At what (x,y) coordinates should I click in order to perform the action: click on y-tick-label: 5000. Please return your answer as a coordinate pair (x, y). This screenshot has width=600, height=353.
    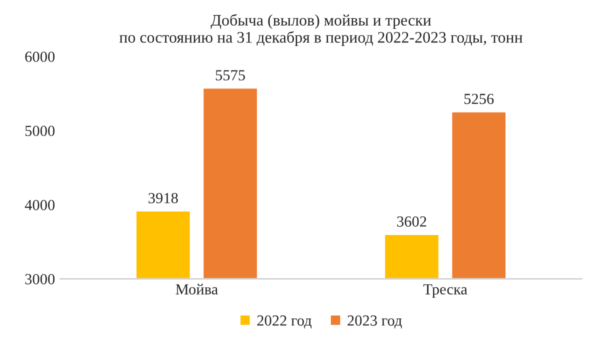
    Looking at the image, I should click on (40, 131).